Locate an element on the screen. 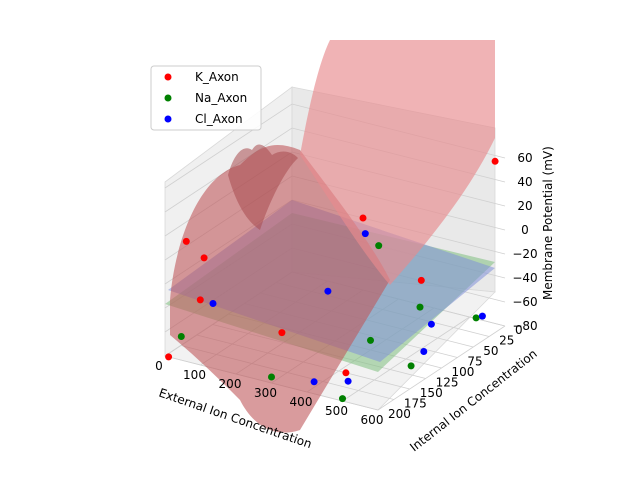 Image resolution: width=640 pixels, height=480 pixels. legend-box is located at coordinates (206, 98).